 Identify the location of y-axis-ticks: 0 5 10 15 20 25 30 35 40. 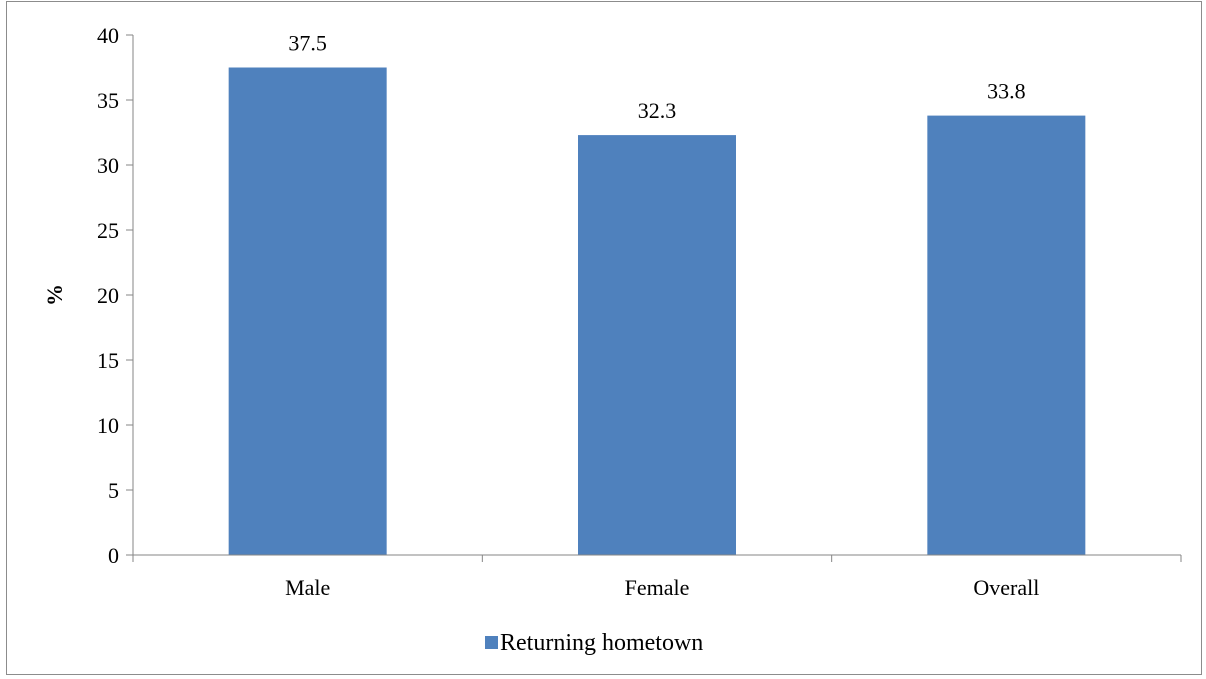
(115, 295).